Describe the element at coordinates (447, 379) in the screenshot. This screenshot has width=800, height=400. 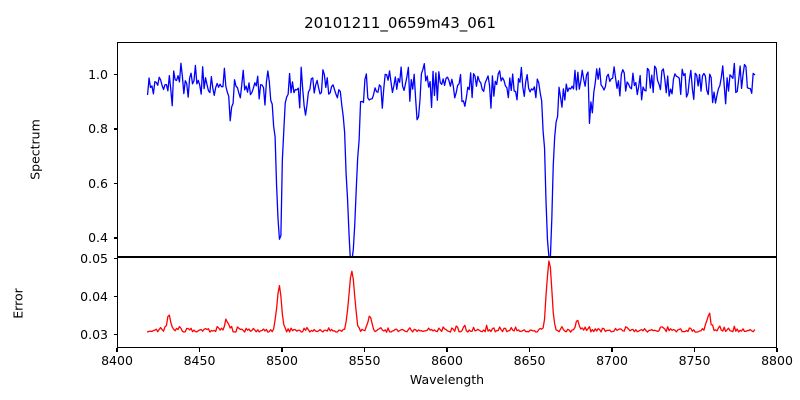
I see `x-axis-label: Wavelength` at that location.